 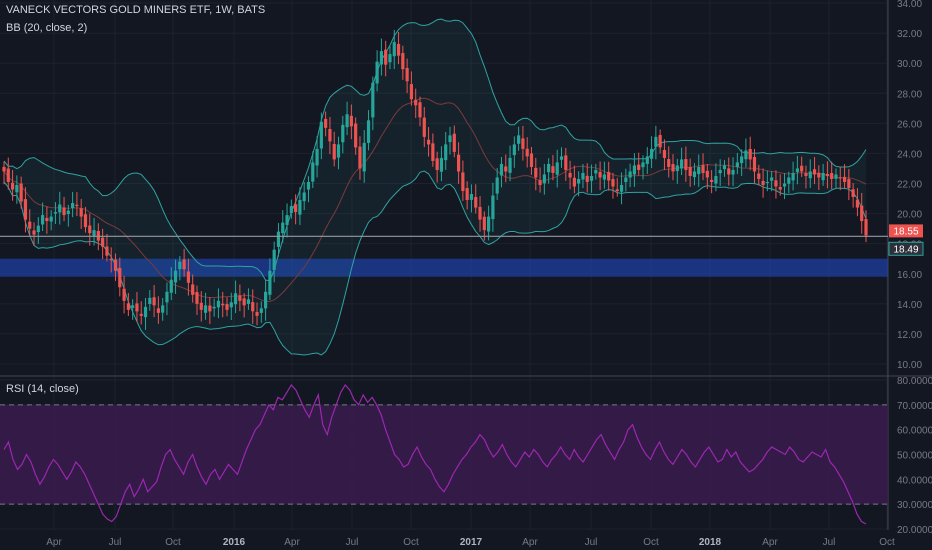 What do you see at coordinates (710, 542) in the screenshot?
I see `time-axis-label: 2018` at bounding box center [710, 542].